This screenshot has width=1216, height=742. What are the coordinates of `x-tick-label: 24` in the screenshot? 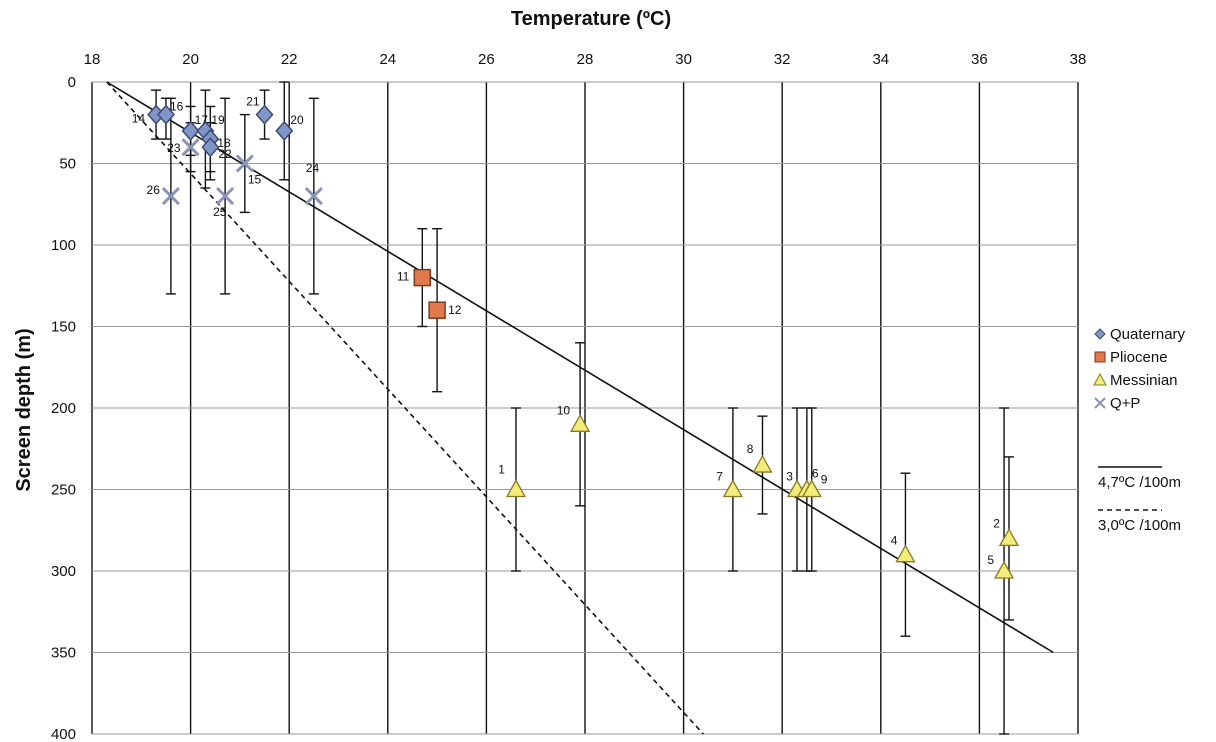 It's located at (387, 59).